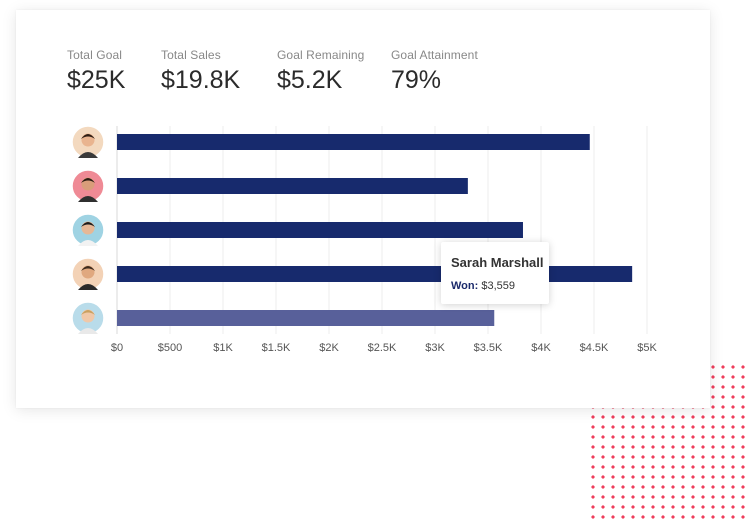  Describe the element at coordinates (170, 348) in the screenshot. I see `x-tick-label: $500` at that location.